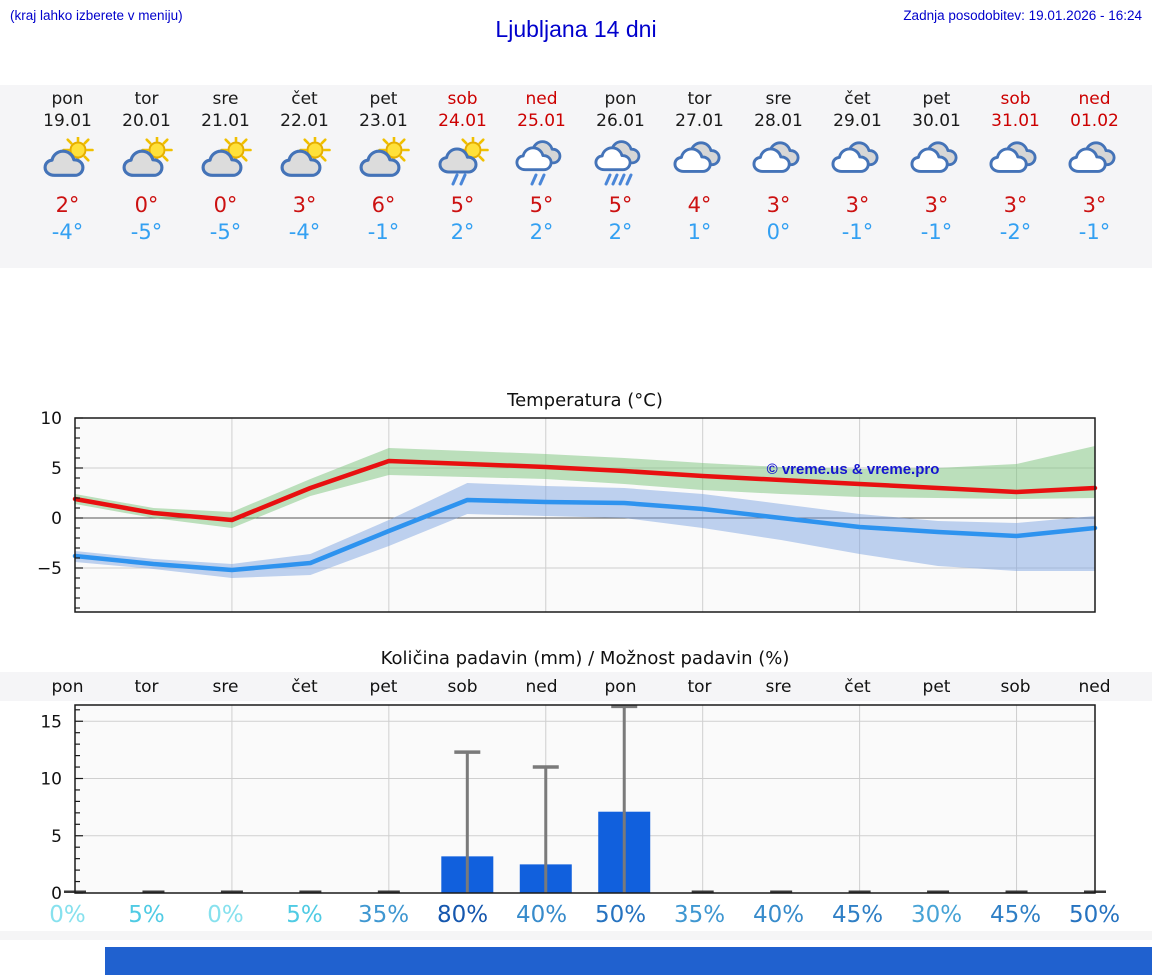  Describe the element at coordinates (628, 961) in the screenshot. I see `bottom-banner` at that location.